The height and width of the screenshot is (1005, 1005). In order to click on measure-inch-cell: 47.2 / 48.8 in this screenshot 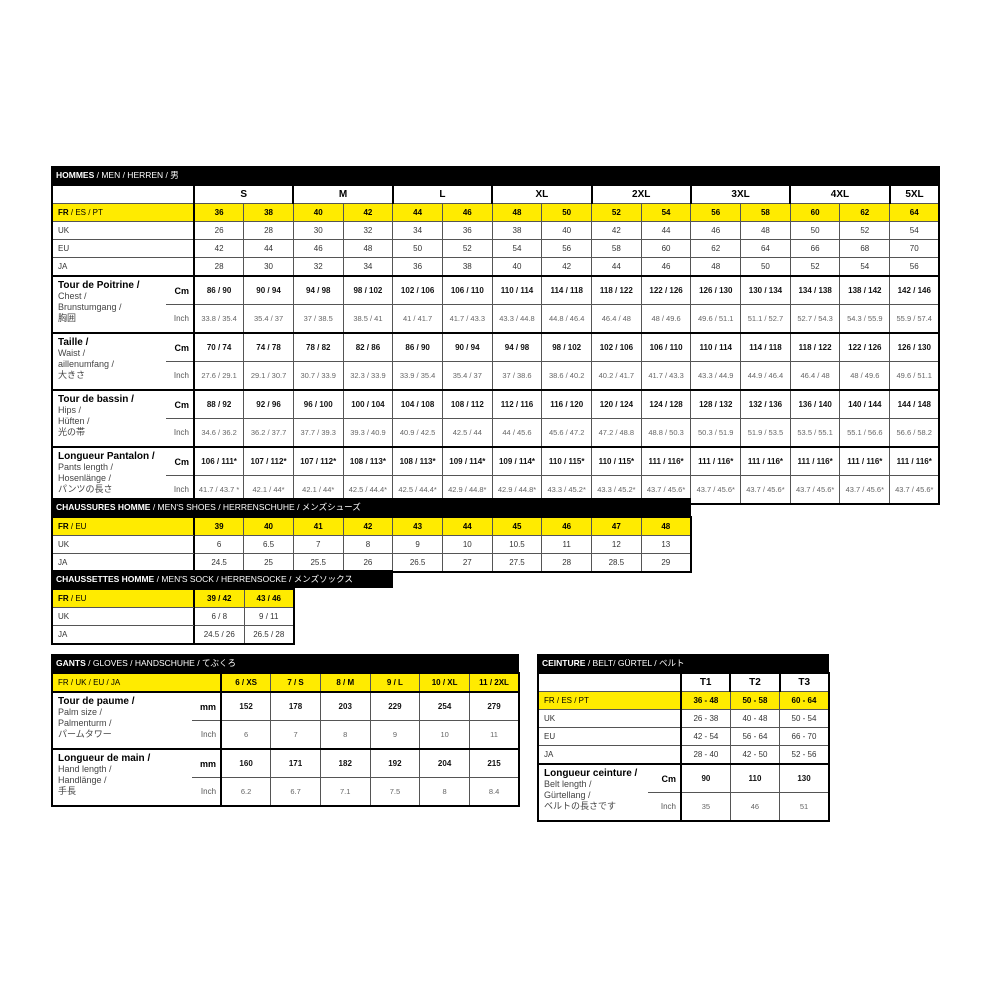, I will do `click(616, 433)`.